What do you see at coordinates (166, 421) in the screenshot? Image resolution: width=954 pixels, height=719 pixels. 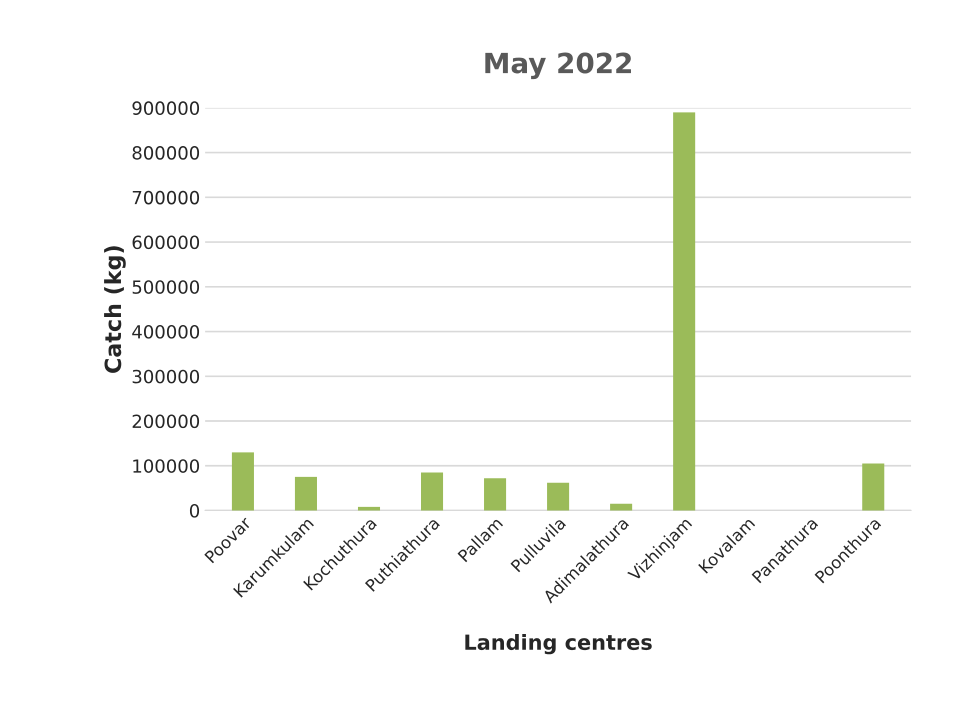 I see `y-tick-label: 200000` at bounding box center [166, 421].